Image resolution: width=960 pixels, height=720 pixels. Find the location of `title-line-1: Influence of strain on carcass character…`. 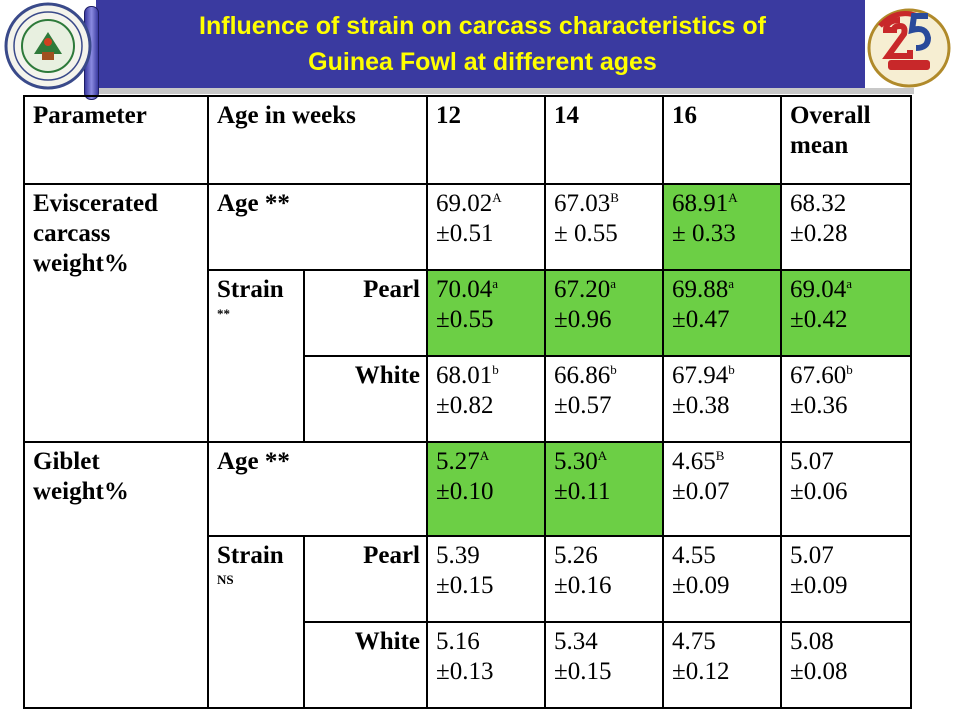

title-line-1: Influence of strain on carcass character… is located at coordinates (482, 26).